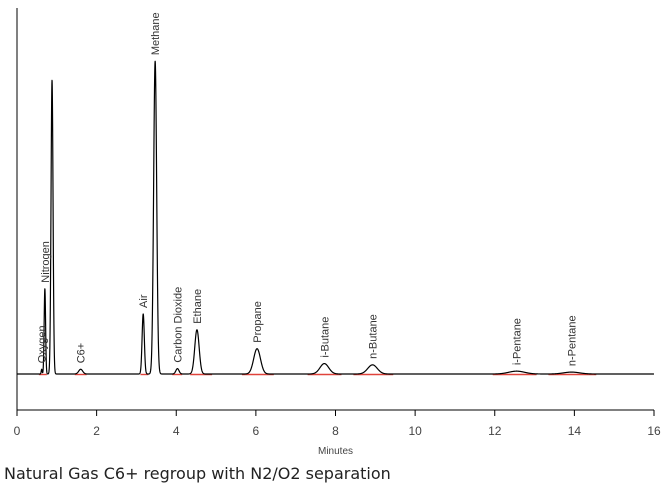 The image size is (662, 489). I want to click on peak-label: Oxygen, so click(43, 344).